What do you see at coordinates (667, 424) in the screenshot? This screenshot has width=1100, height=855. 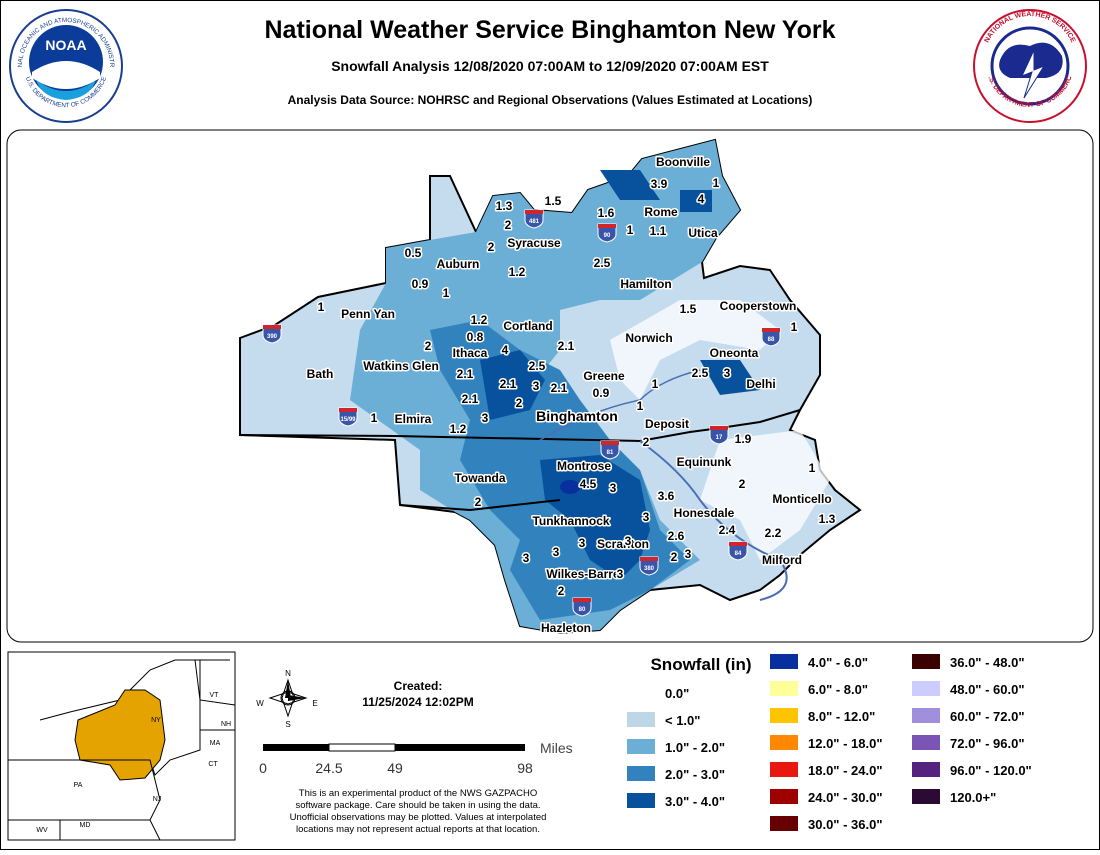 I see `city-label: Deposit` at bounding box center [667, 424].